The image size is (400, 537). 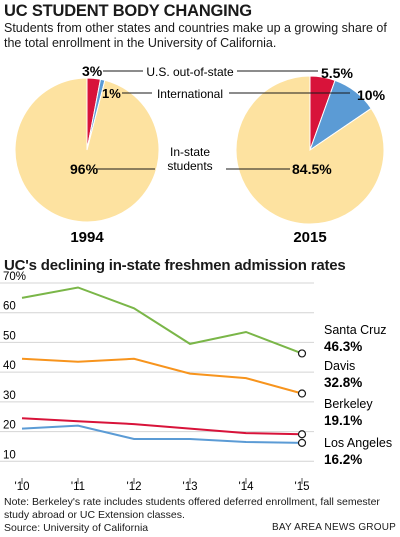 What do you see at coordinates (84, 169) in the screenshot?
I see `pie-value-label: 96%` at bounding box center [84, 169].